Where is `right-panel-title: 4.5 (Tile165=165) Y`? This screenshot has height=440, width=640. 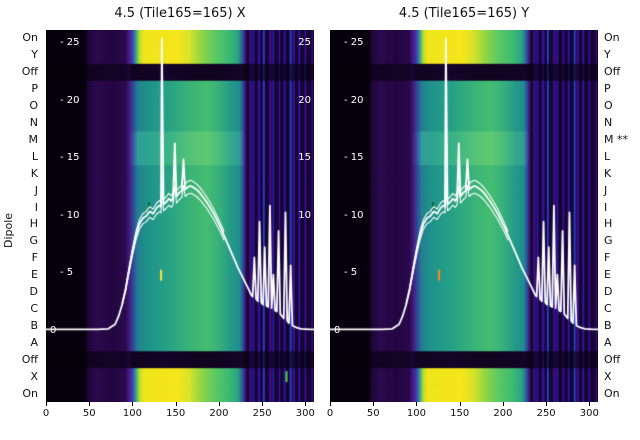 right-panel-title: 4.5 (Tile165=165) Y is located at coordinates (464, 13).